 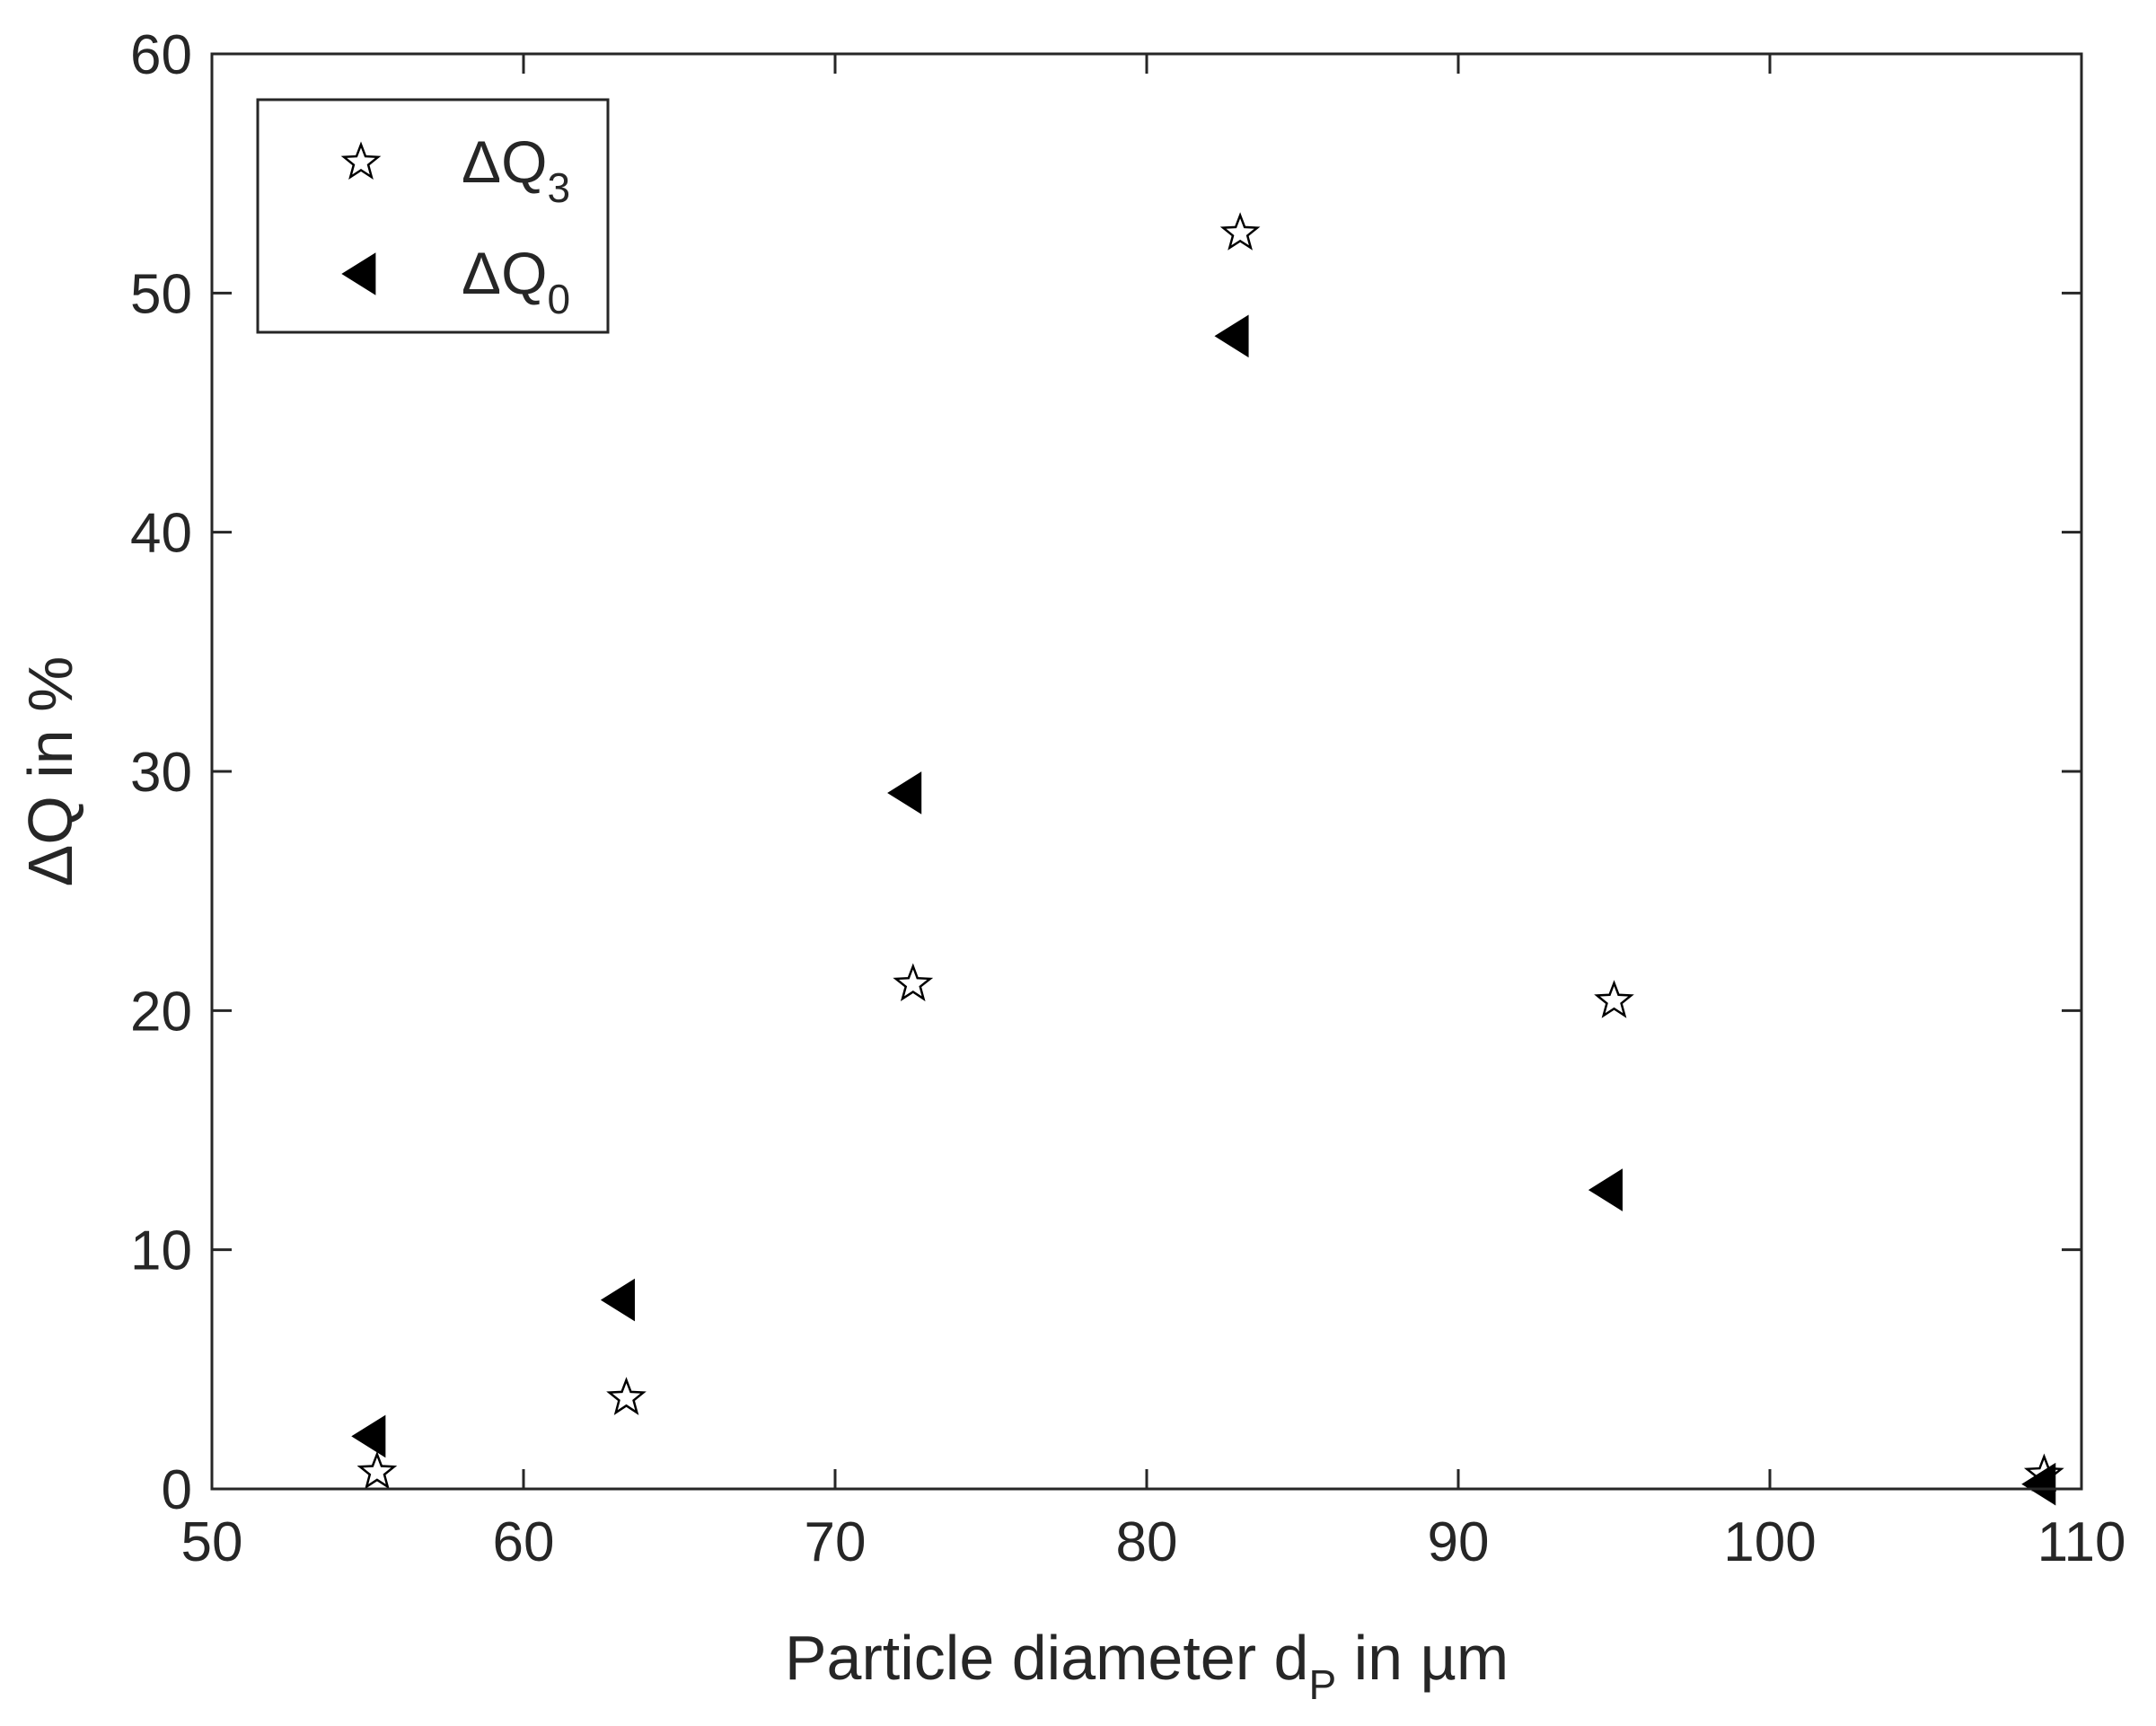 I want to click on y-tick-label: 30, so click(x=161, y=773).